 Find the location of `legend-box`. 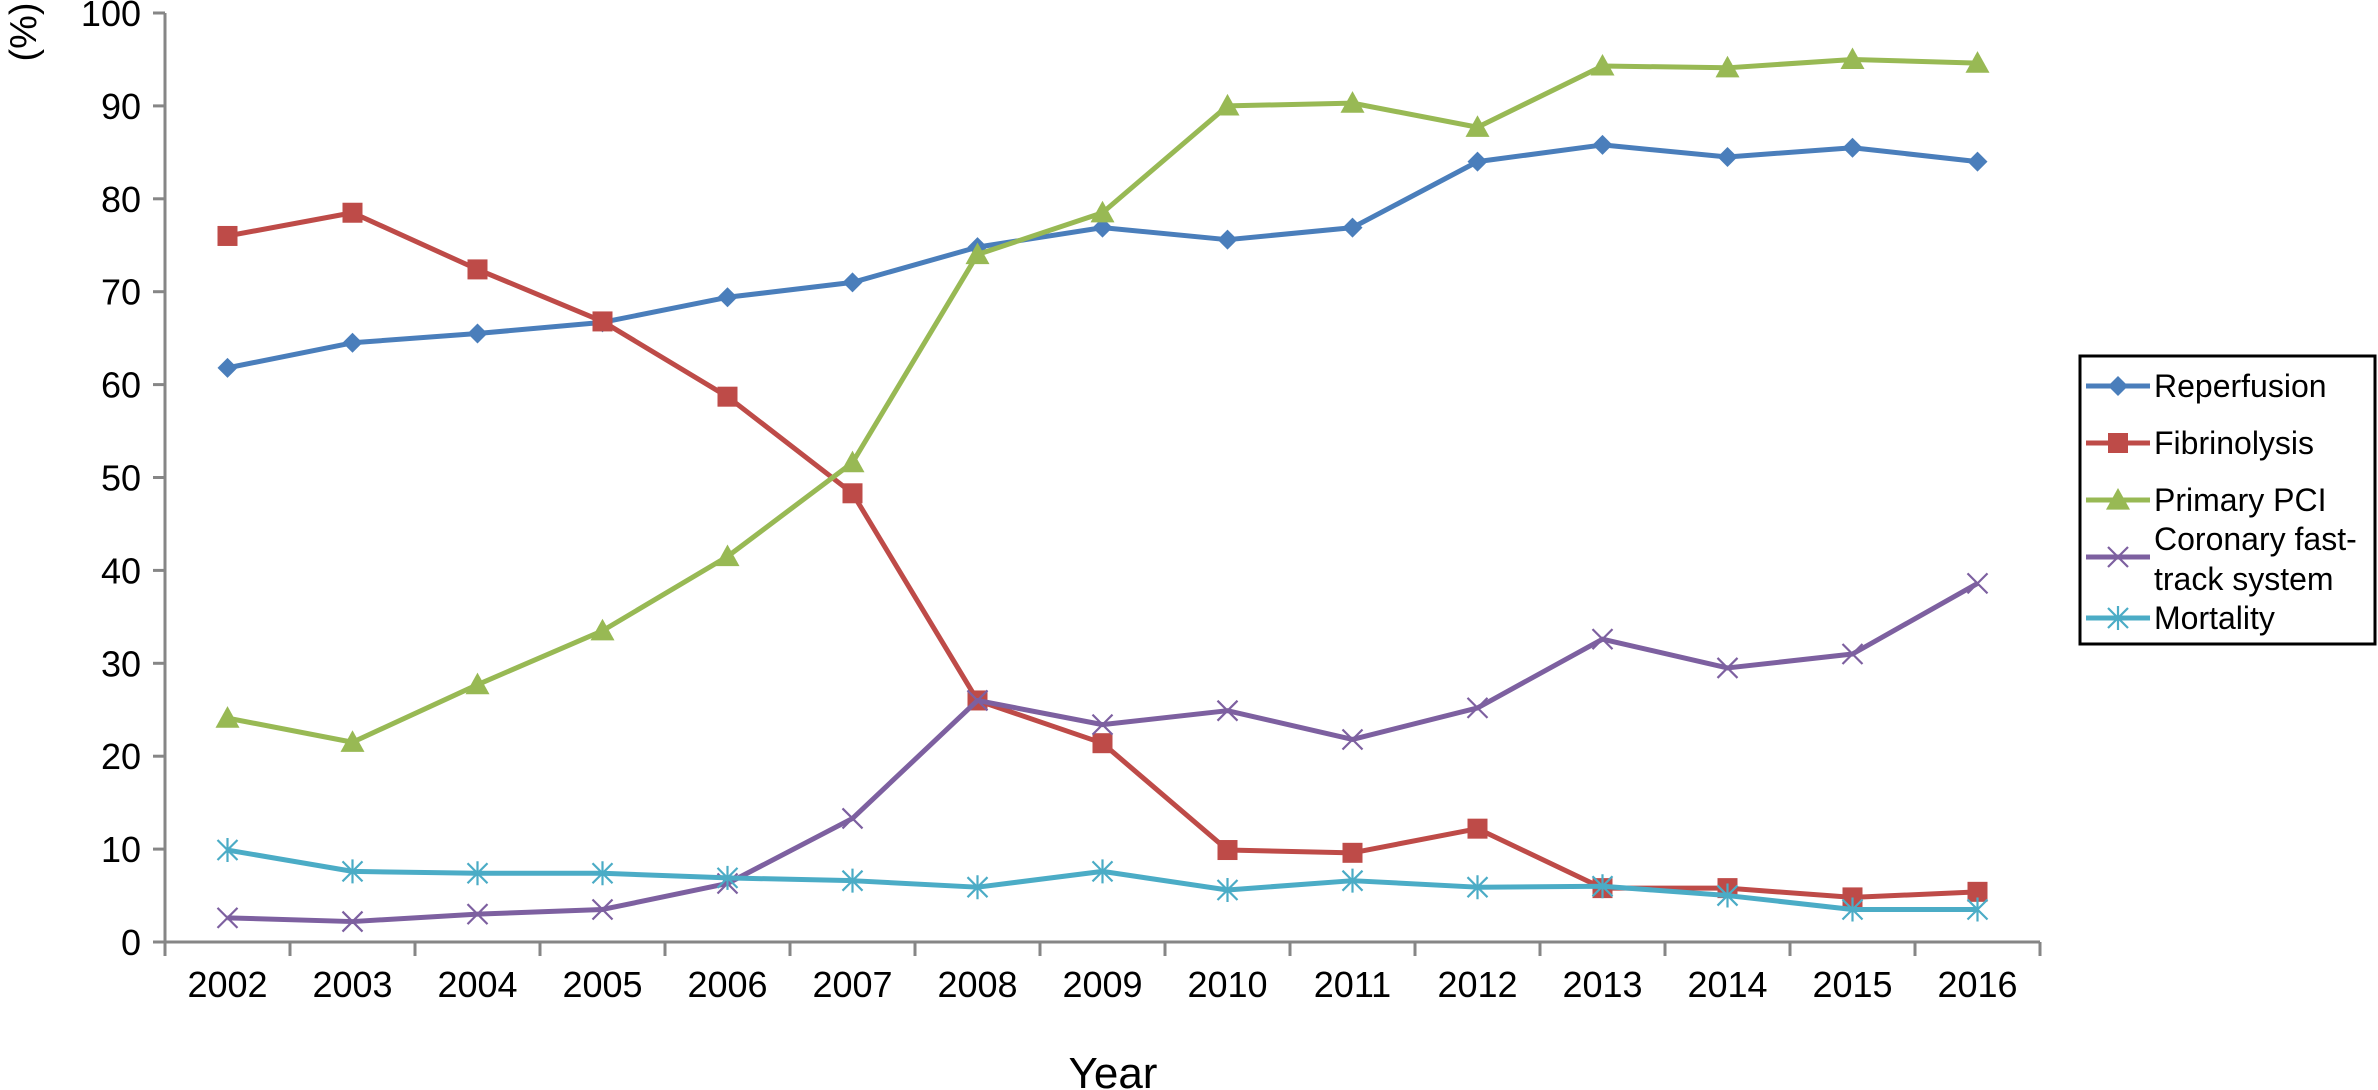

legend-box is located at coordinates (2227, 500).